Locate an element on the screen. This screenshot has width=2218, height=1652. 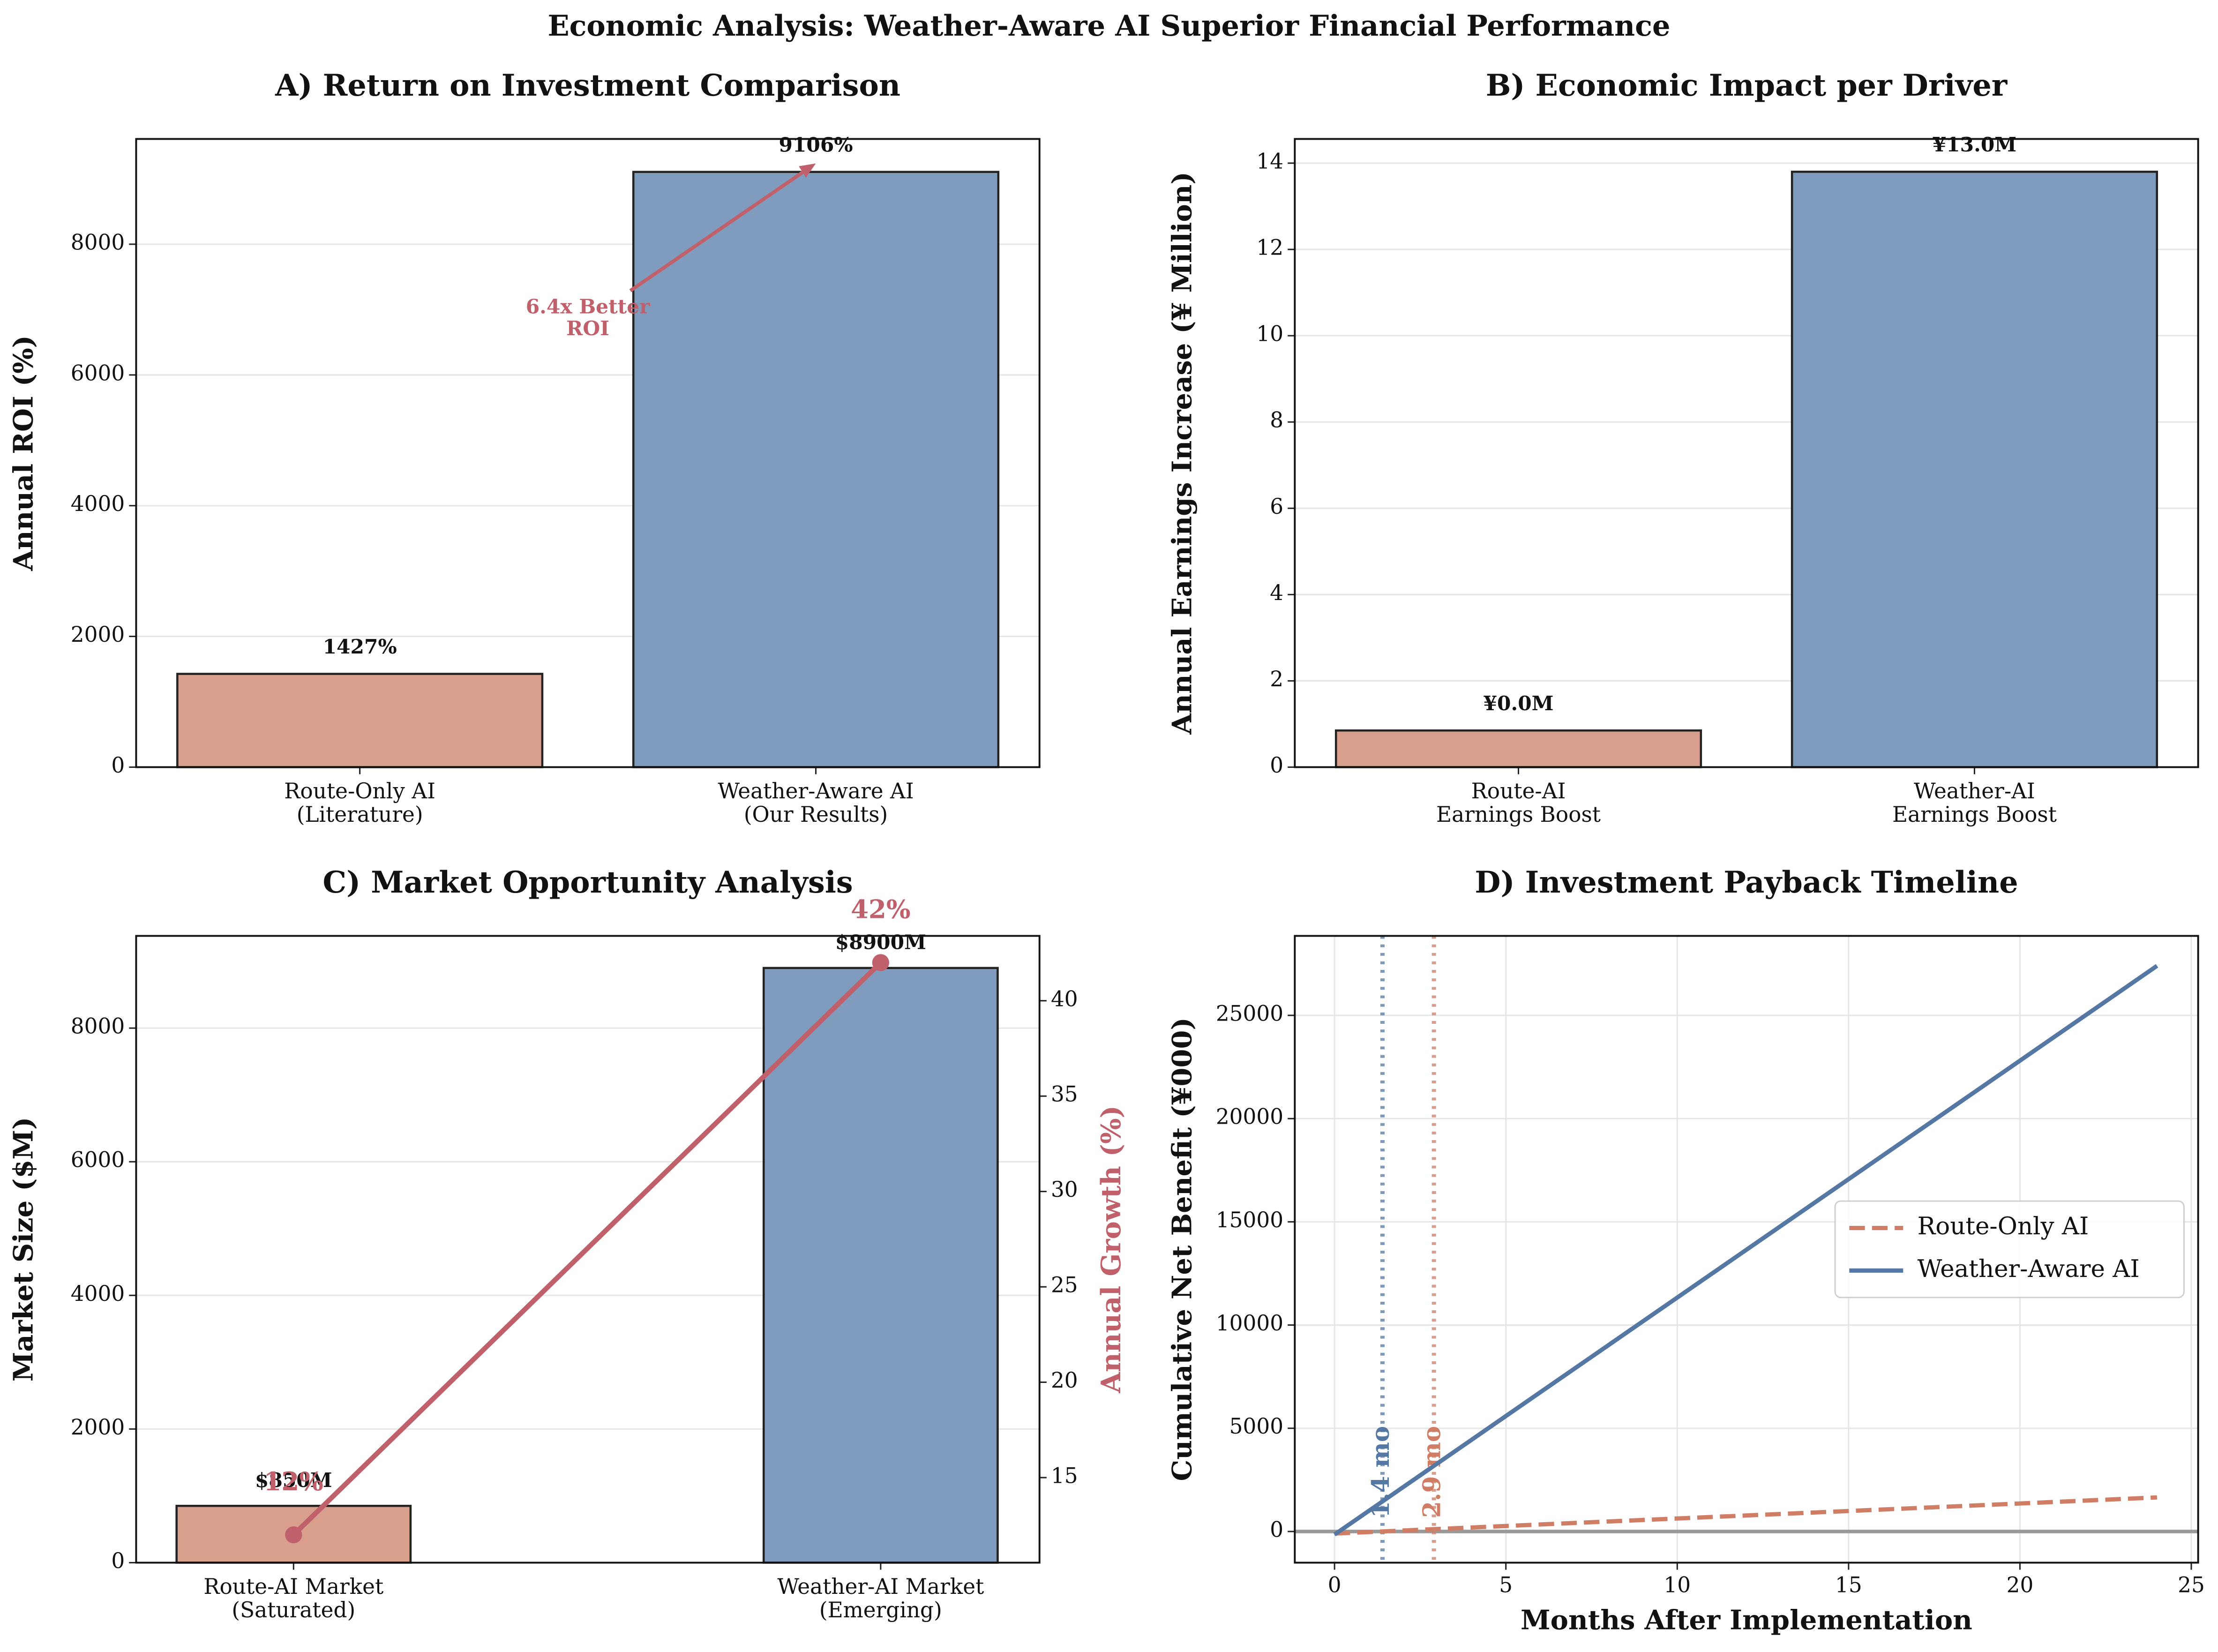
chart-title: D) Investment Payback Timeline is located at coordinates (1746, 882).